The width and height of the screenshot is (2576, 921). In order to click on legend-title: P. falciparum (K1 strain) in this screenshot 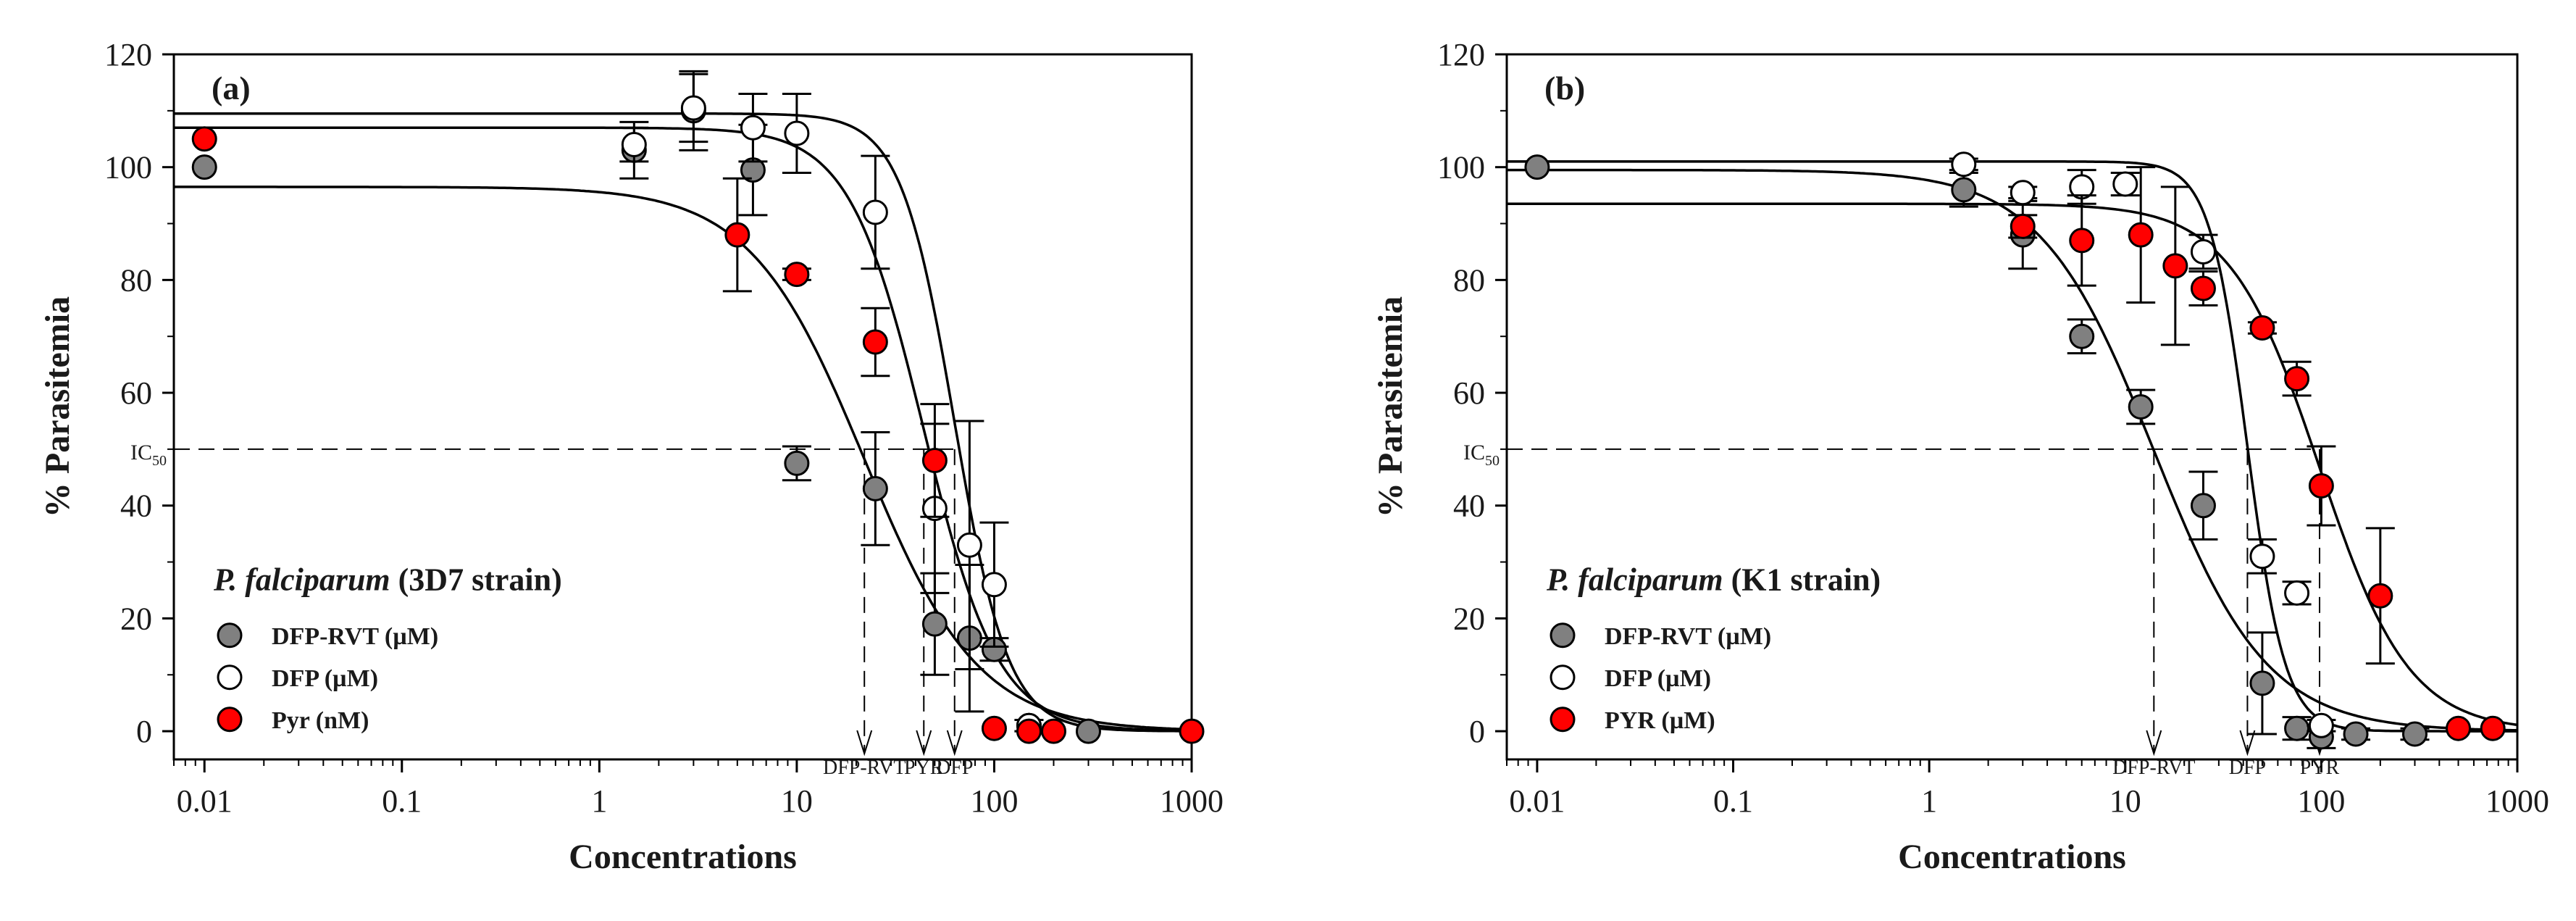, I will do `click(1713, 579)`.